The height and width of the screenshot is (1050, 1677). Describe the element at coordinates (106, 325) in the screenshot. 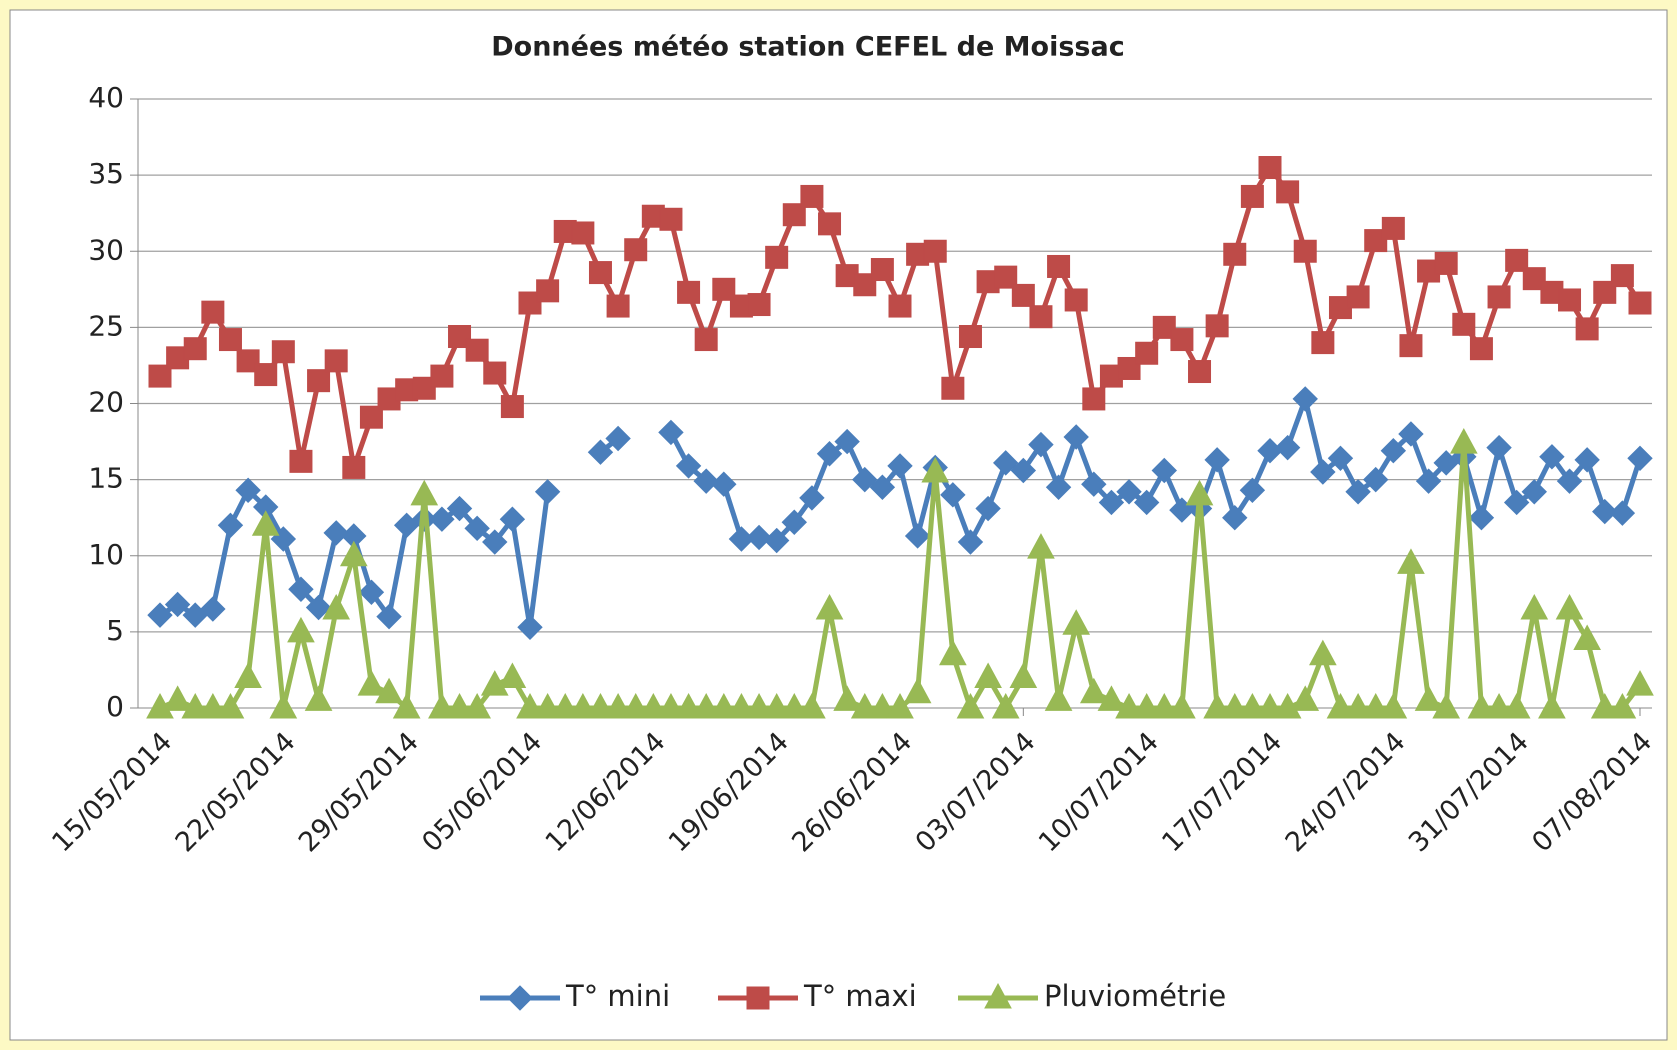

I see `y-tick-label: 25` at that location.